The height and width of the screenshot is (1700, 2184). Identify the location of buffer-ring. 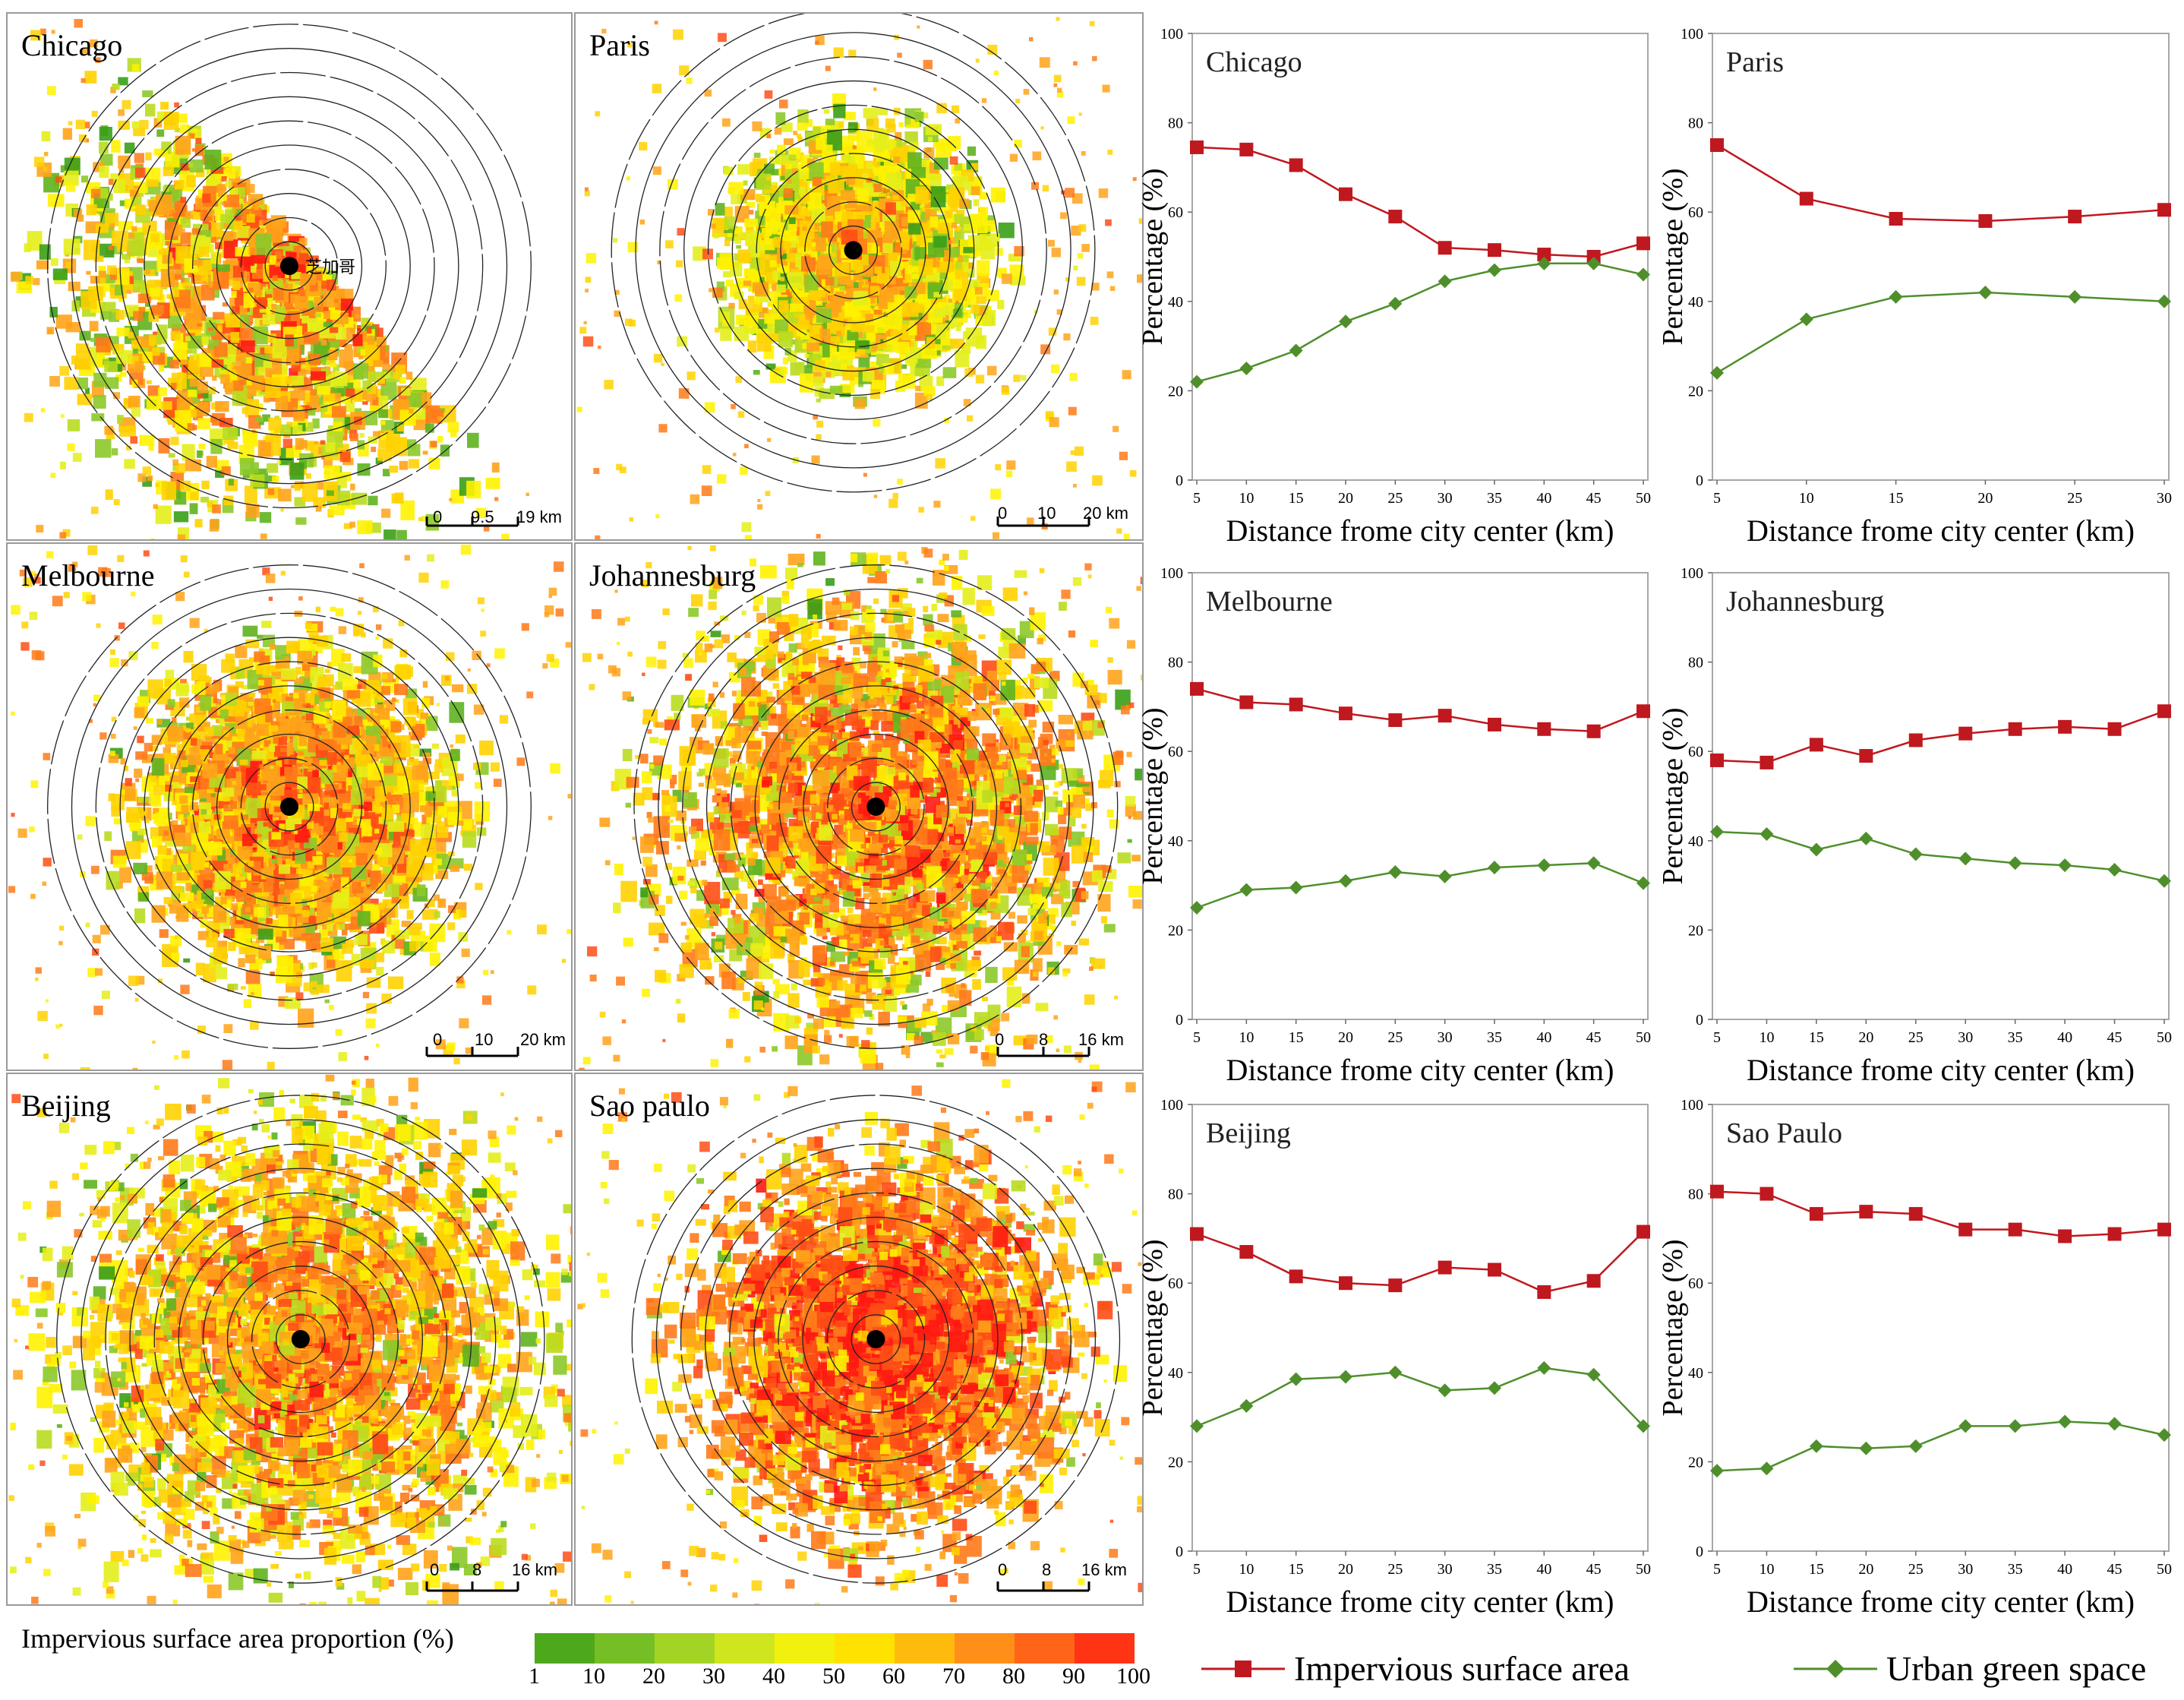
(853, 250).